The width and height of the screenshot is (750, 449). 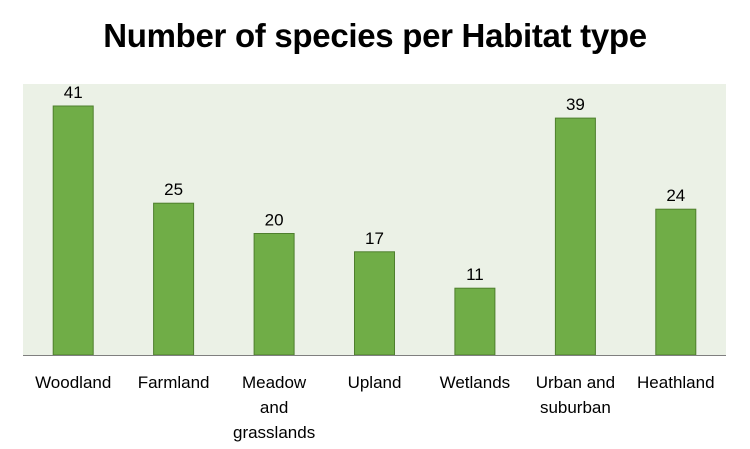 What do you see at coordinates (575, 395) in the screenshot?
I see `category-label: Urban and suburban` at bounding box center [575, 395].